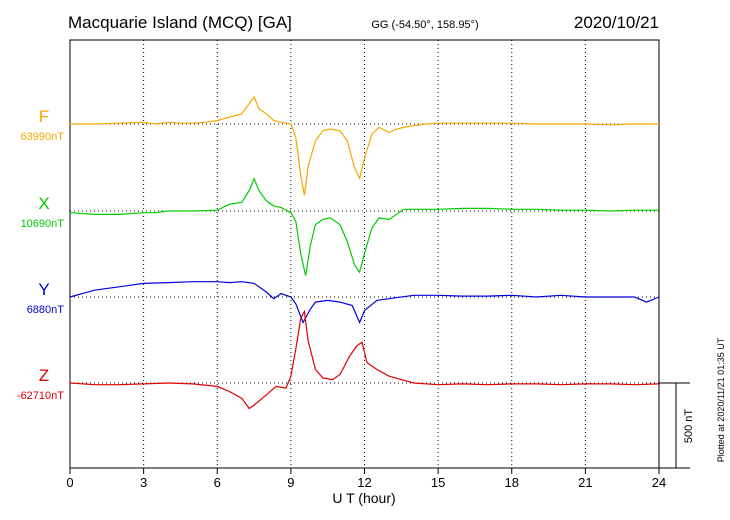 The image size is (730, 520). I want to click on x-tick-label-9: 9, so click(290, 482).